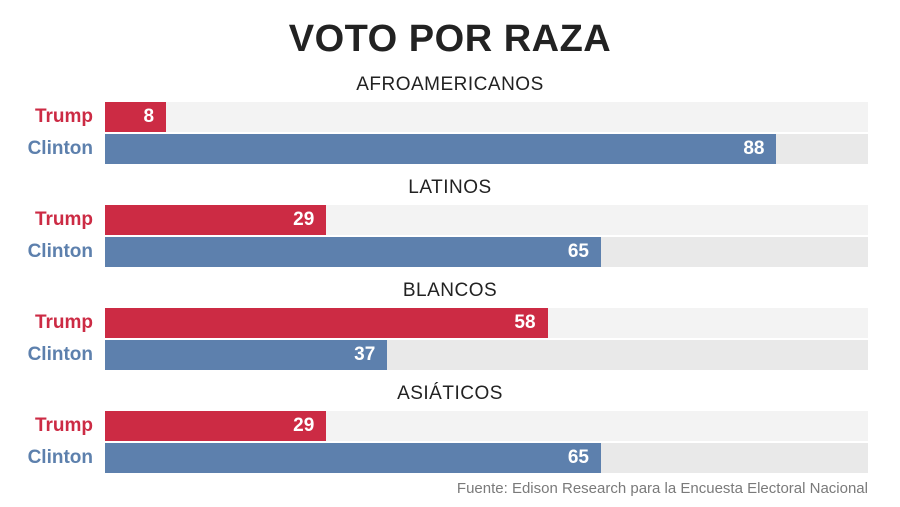  Describe the element at coordinates (525, 322) in the screenshot. I see `bar-value-label: 58` at that location.